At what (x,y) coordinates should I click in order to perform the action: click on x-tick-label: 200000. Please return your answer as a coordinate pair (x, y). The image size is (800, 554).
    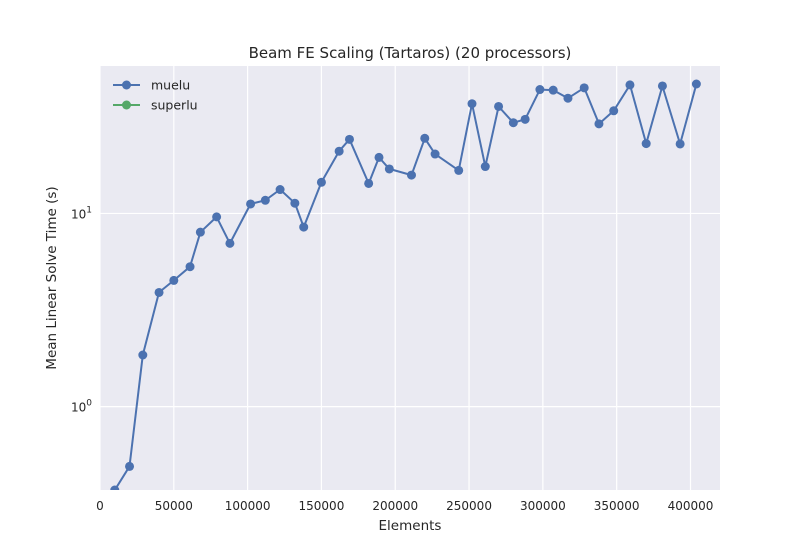
    Looking at the image, I should click on (395, 506).